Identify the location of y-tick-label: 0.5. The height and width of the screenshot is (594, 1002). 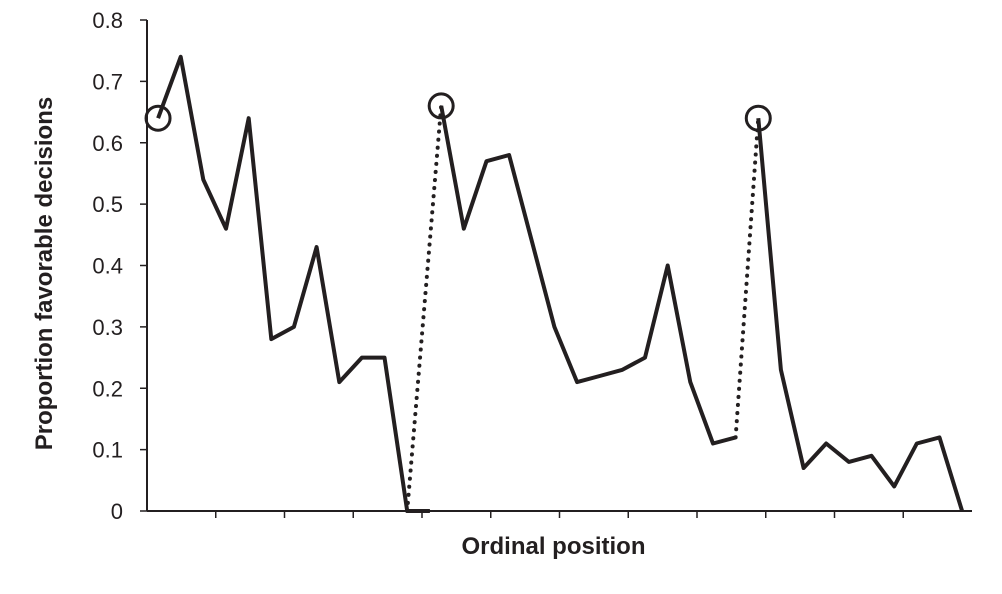
(107, 204).